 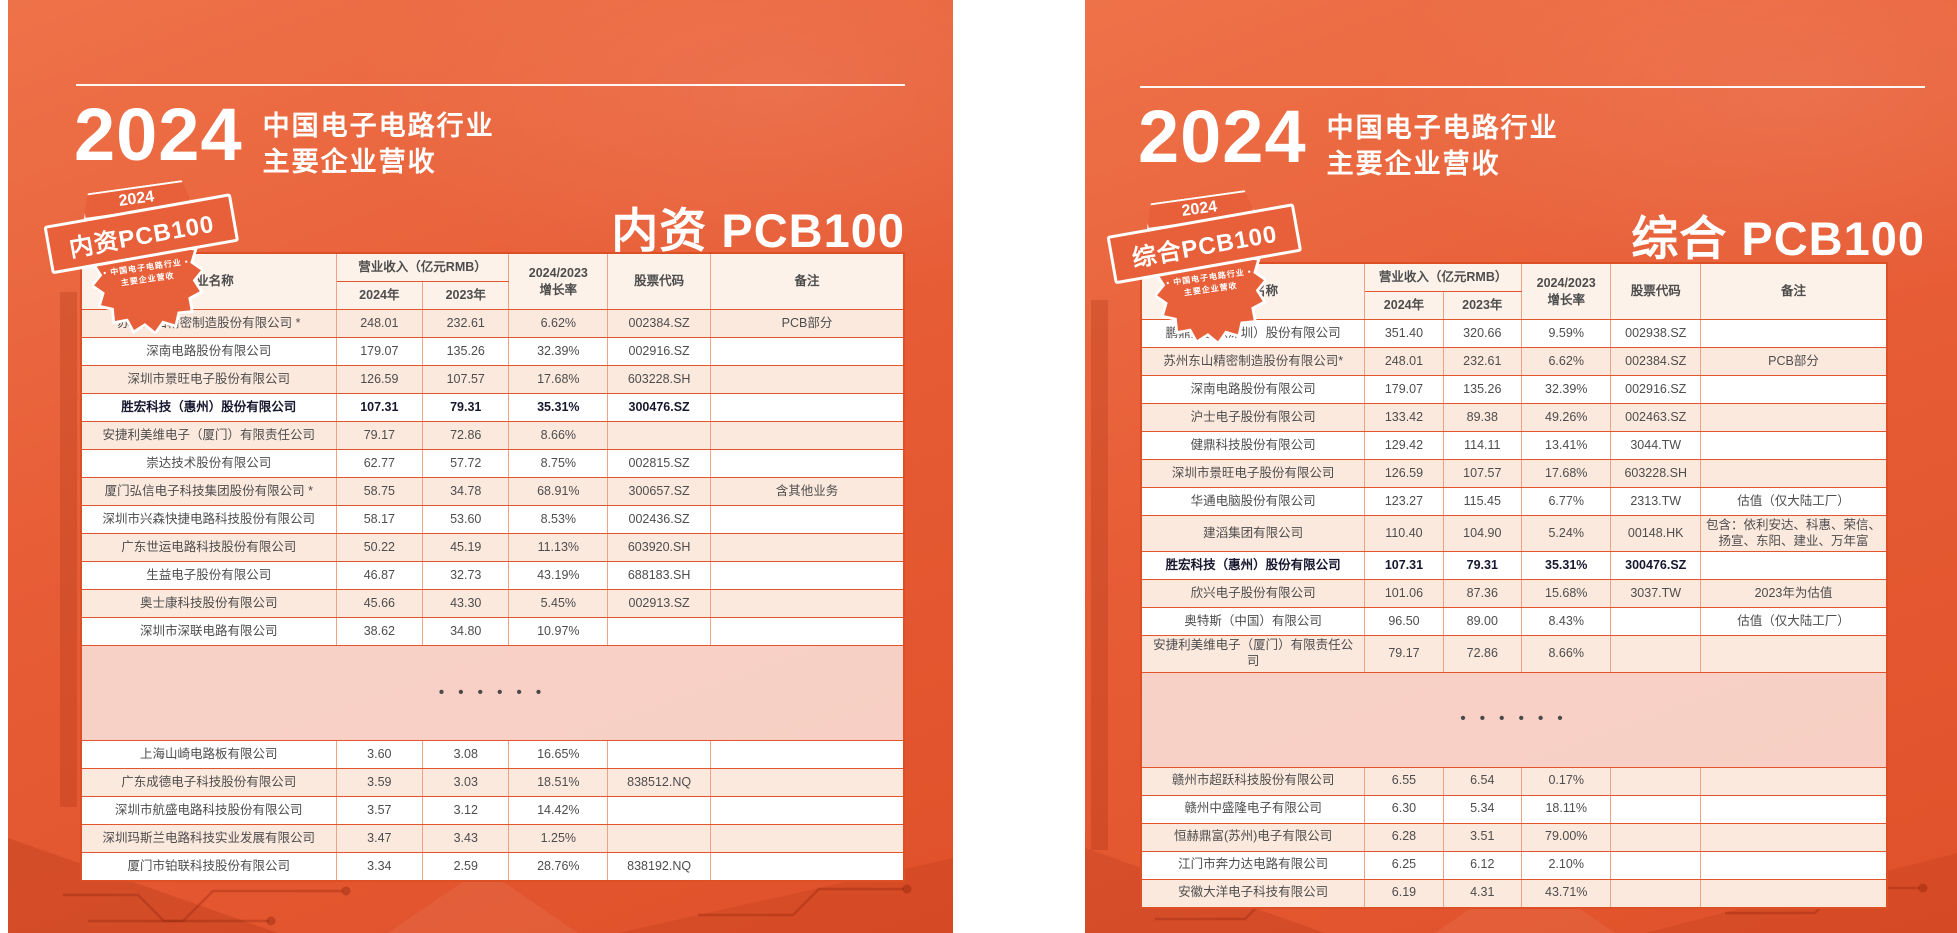 What do you see at coordinates (1253, 654) in the screenshot?
I see `company-name-cell: 安捷利美维电子（厦门）有限责任公司` at bounding box center [1253, 654].